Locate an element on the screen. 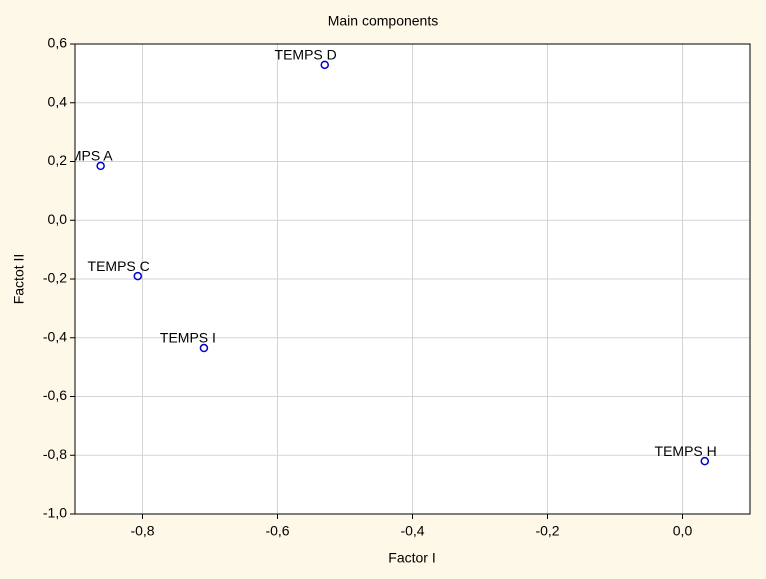  chart-title: Main components is located at coordinates (383, 21).